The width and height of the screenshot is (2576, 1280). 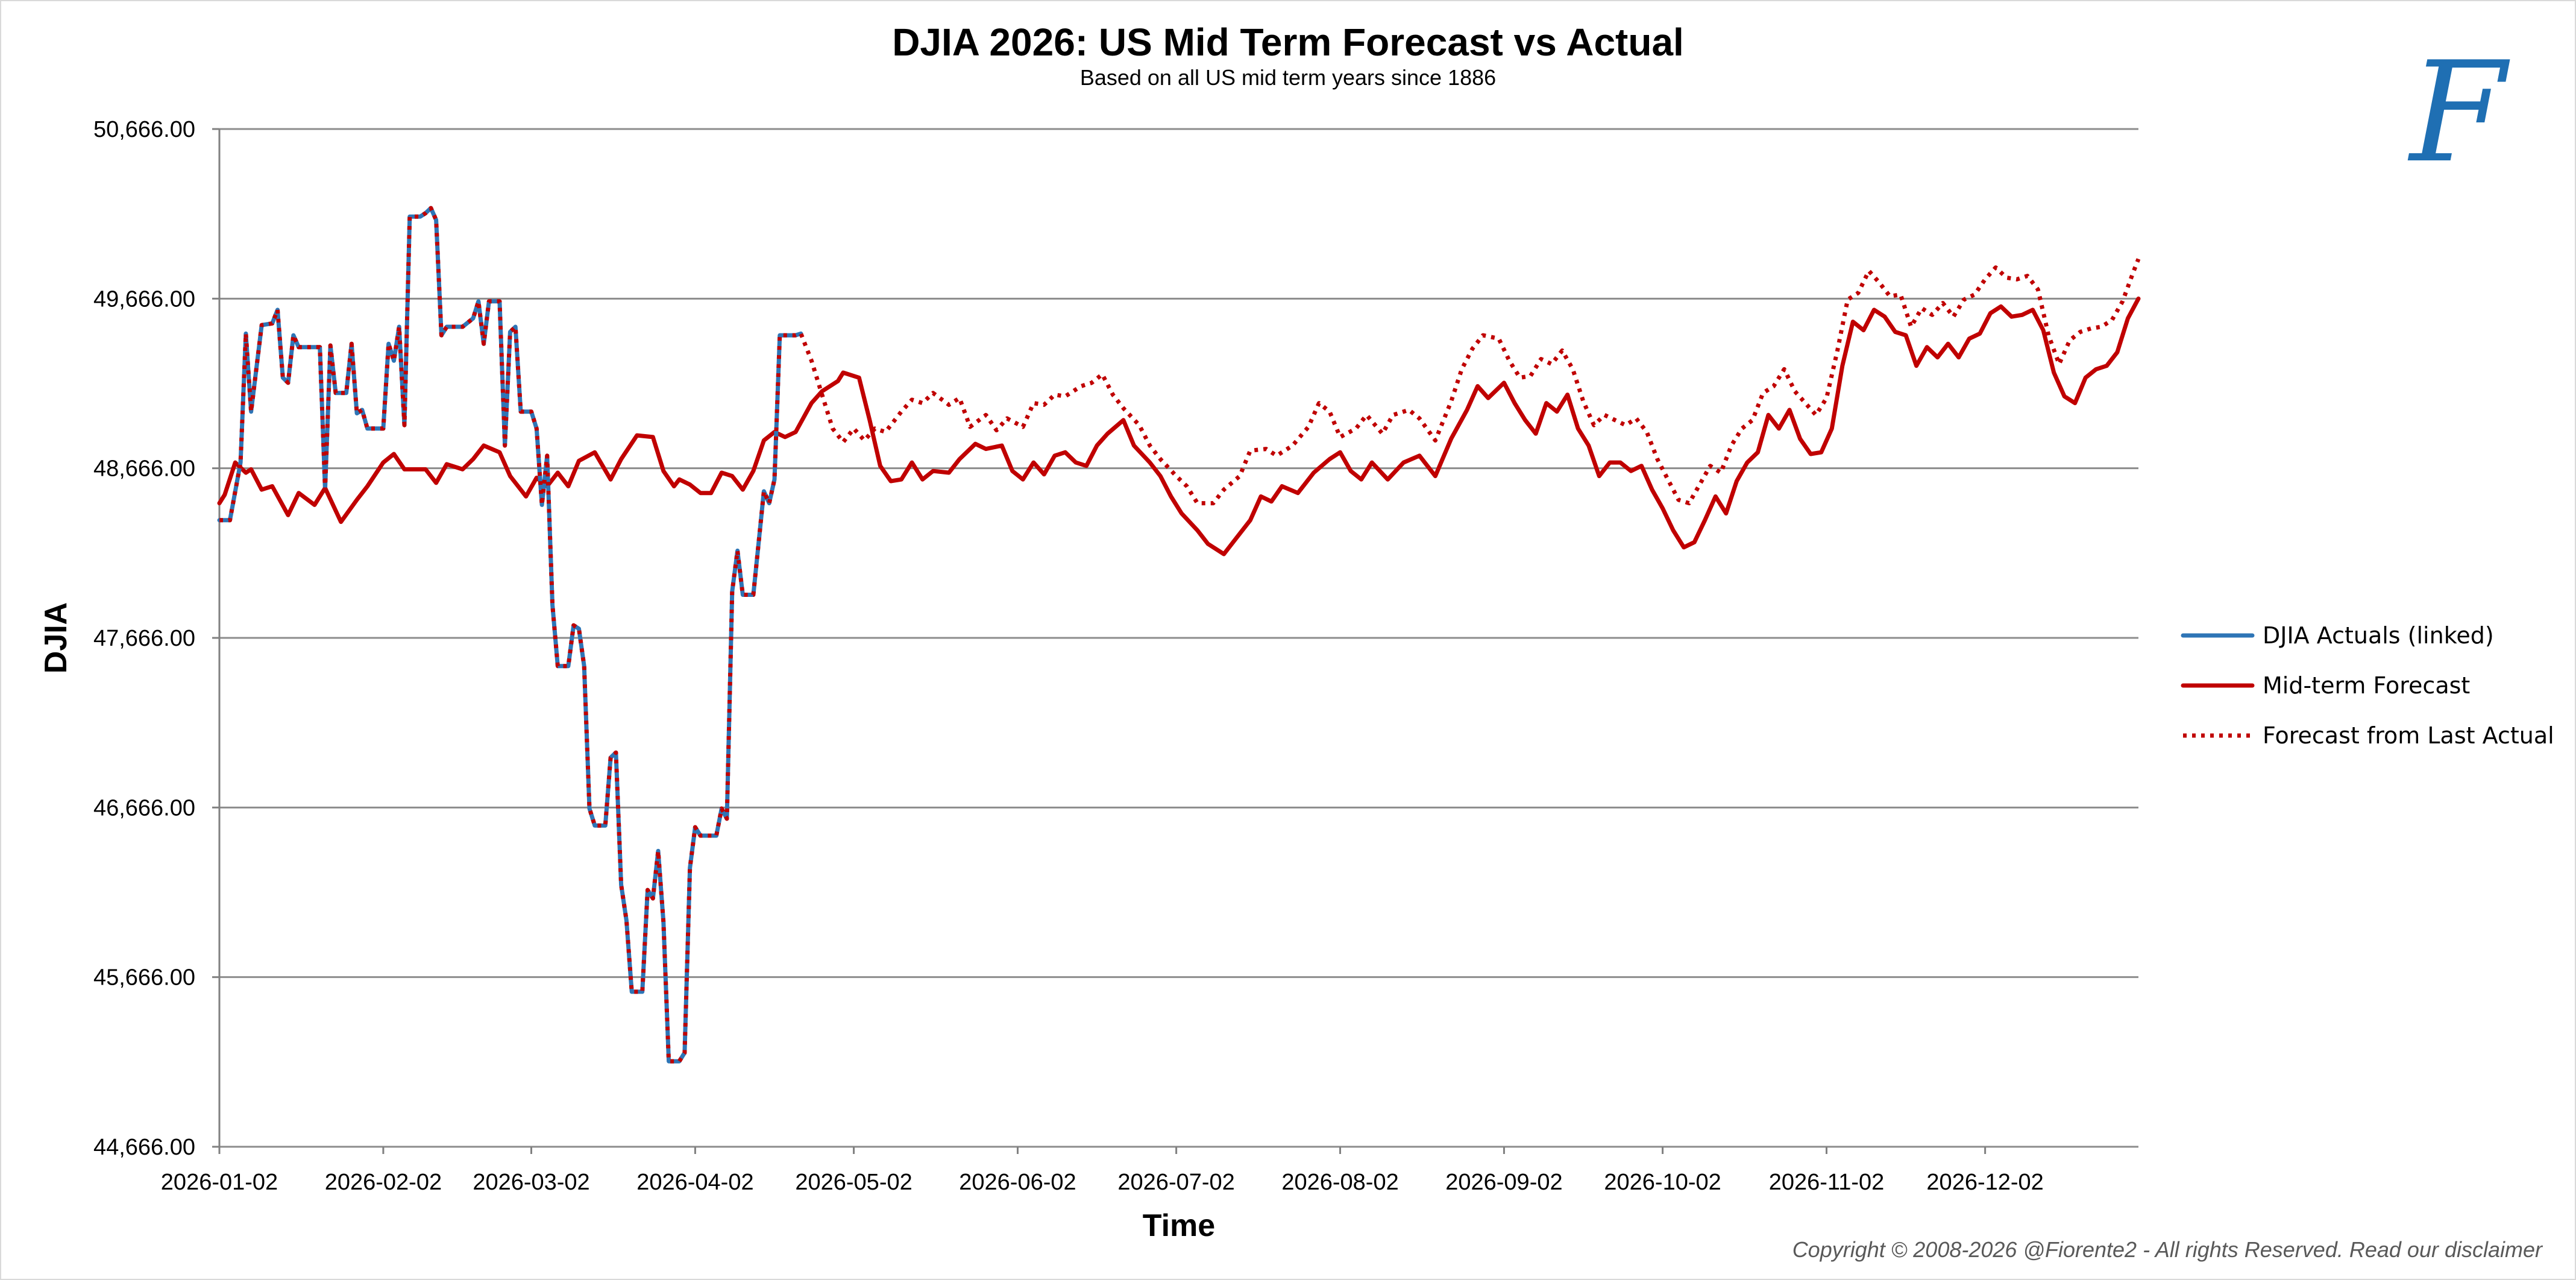 I want to click on y-tick-label: 48,666.00, so click(x=144, y=469).